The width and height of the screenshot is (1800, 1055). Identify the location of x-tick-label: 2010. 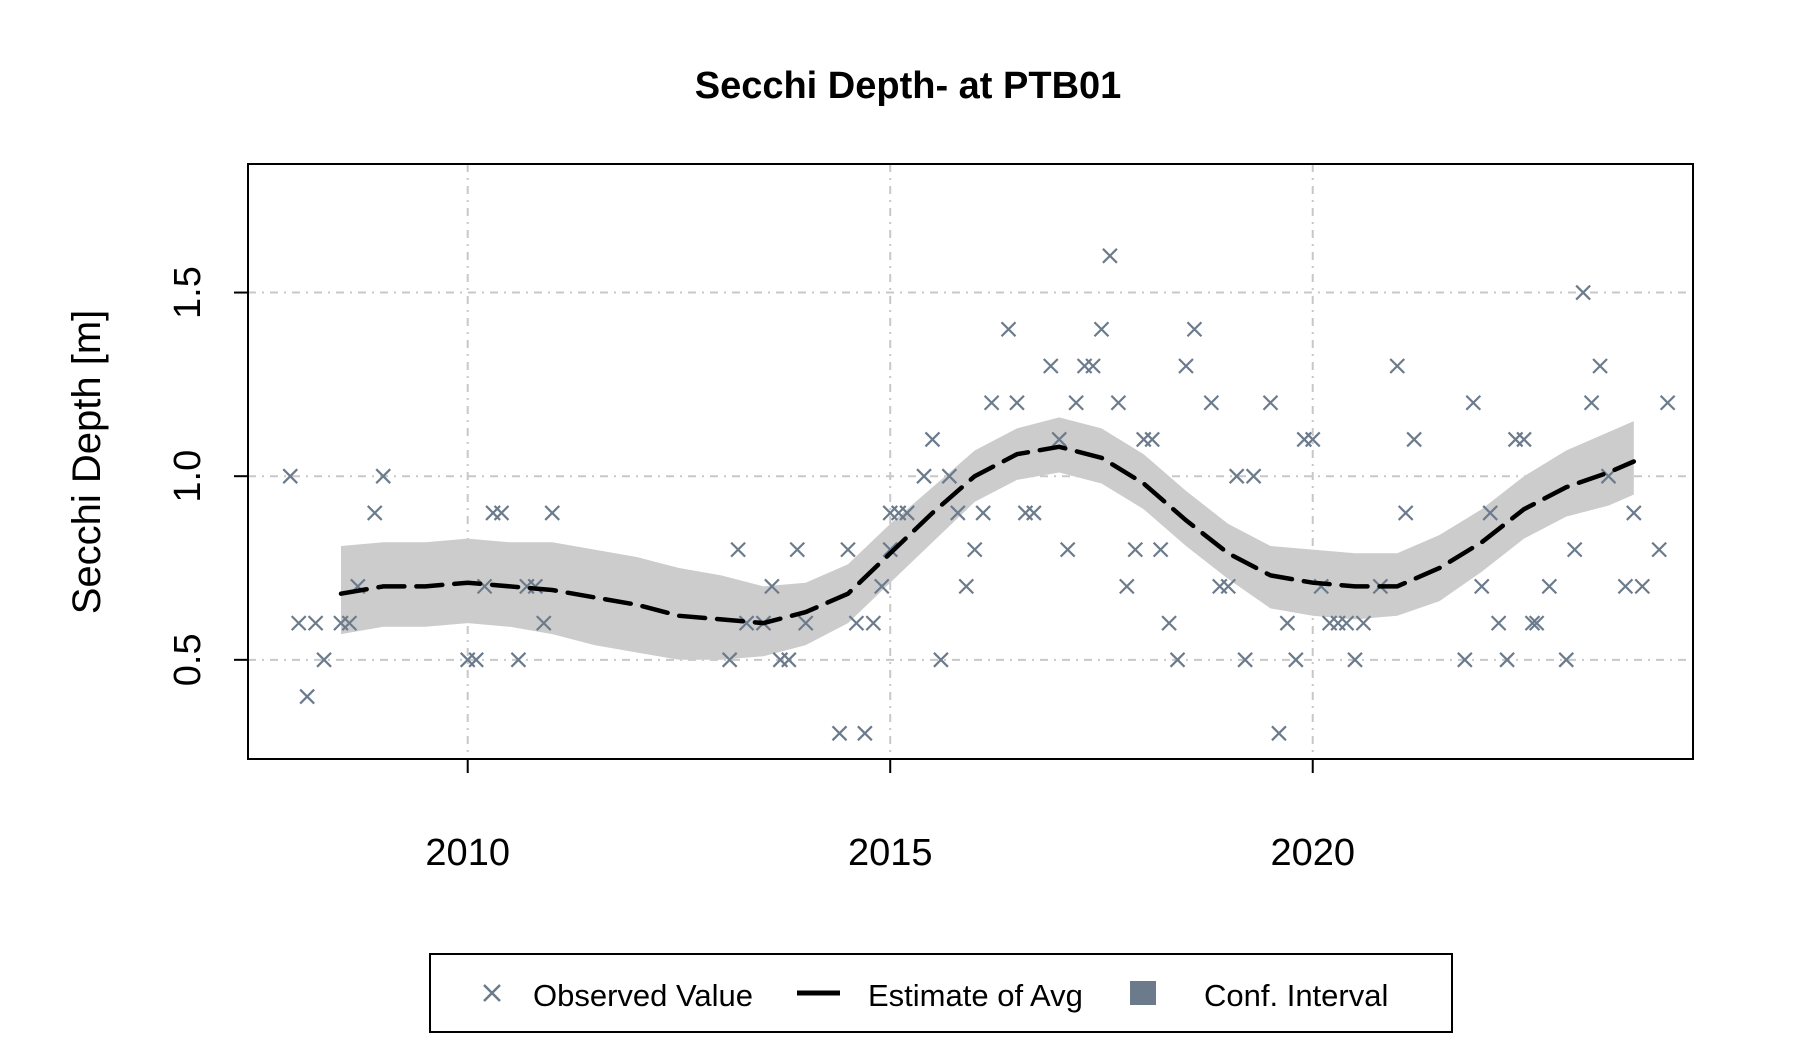
(467, 853).